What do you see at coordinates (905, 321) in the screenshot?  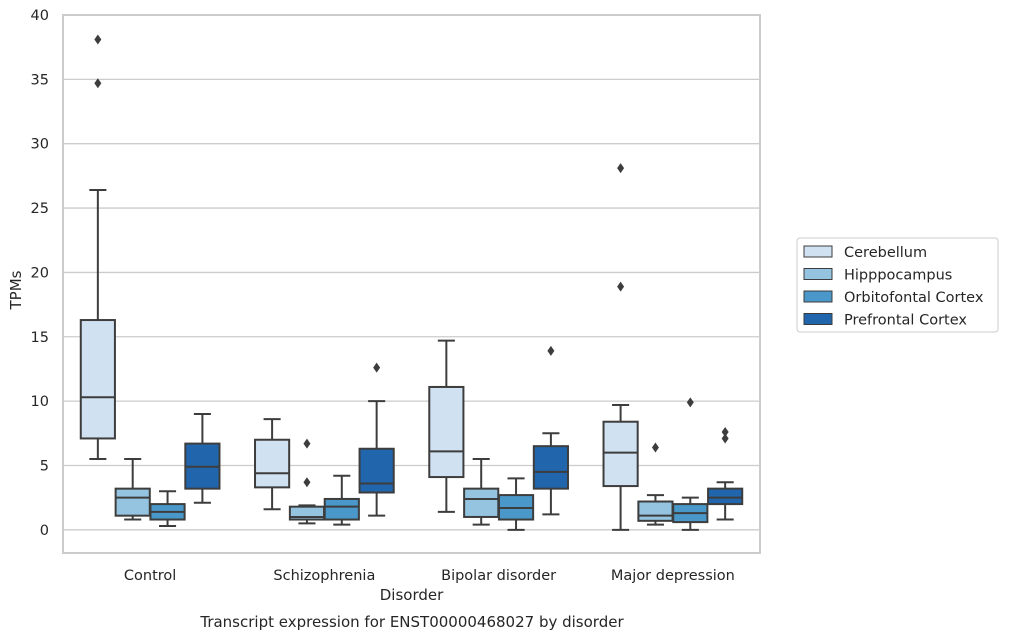 I see `legend-label: Prefrontal Cortex` at bounding box center [905, 321].